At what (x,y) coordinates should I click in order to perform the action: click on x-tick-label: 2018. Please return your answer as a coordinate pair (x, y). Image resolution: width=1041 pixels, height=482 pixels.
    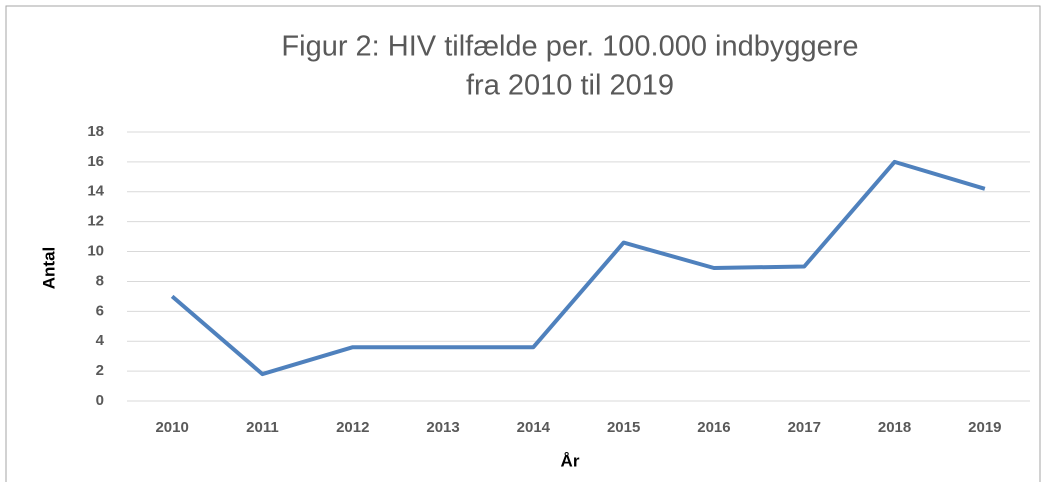
    Looking at the image, I should click on (894, 427).